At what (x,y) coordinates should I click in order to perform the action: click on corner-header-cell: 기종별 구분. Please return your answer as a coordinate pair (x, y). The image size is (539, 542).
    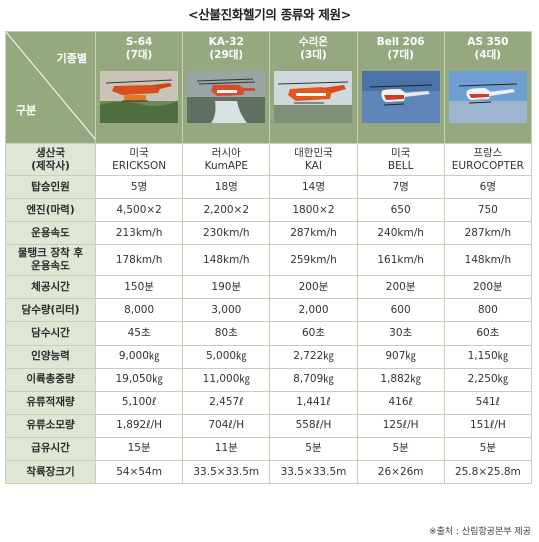
    Looking at the image, I should click on (50, 87).